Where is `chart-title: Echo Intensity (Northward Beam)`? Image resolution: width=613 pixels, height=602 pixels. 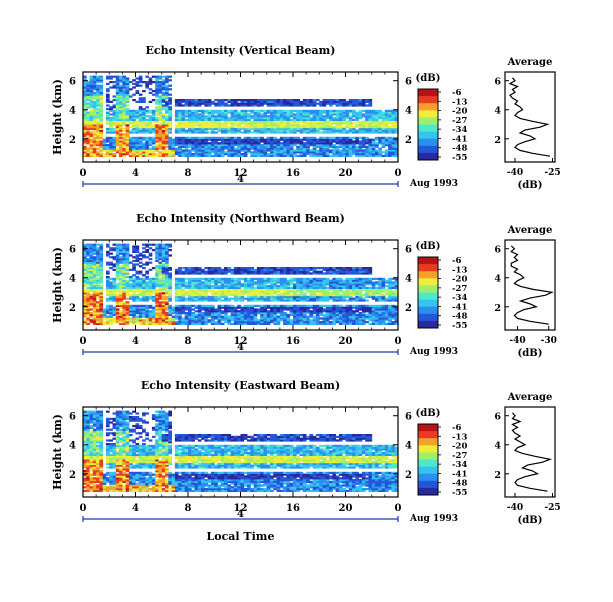 chart-title: Echo Intensity (Northward Beam) is located at coordinates (240, 218).